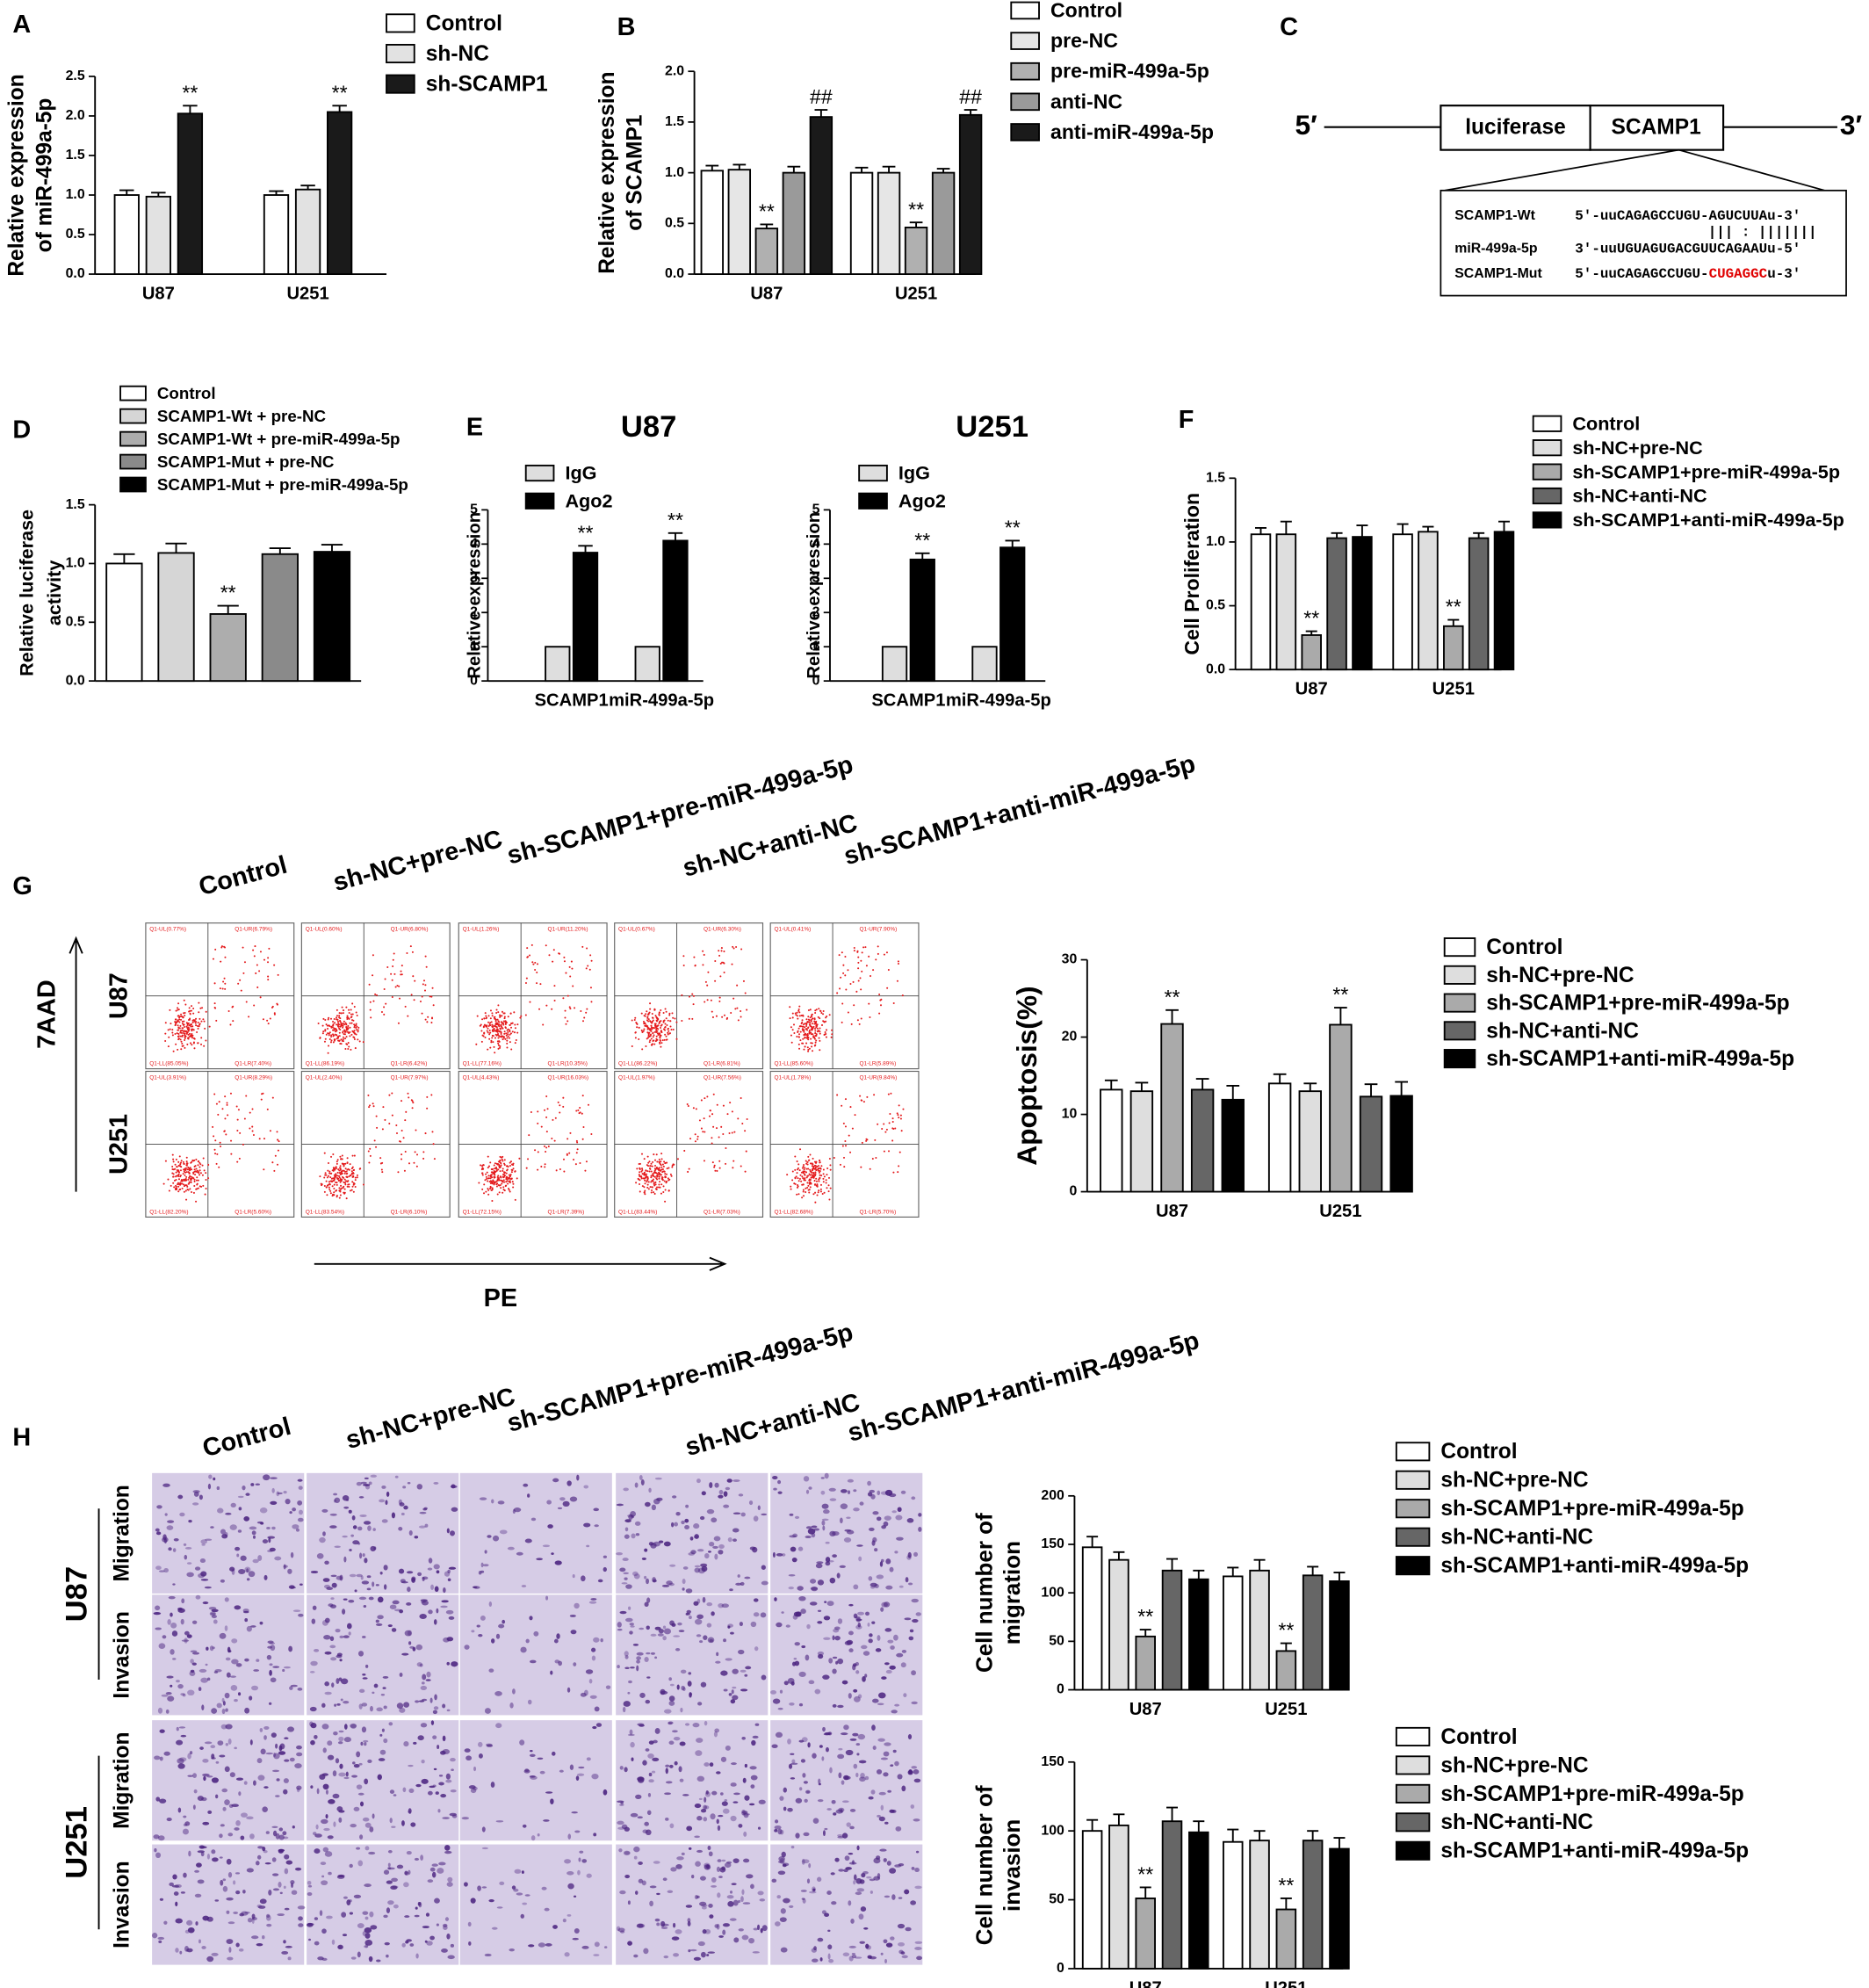 The width and height of the screenshot is (1869, 1988). What do you see at coordinates (46, 1014) in the screenshot?
I see `y-axis-name: 7AAD` at bounding box center [46, 1014].